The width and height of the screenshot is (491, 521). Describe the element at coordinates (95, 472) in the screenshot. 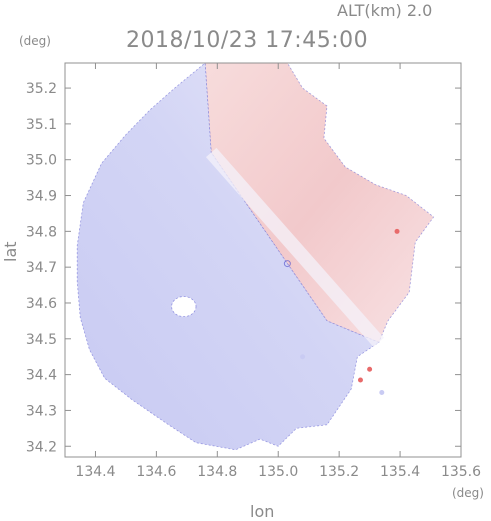

I see `x-tick-label: 134.4` at that location.